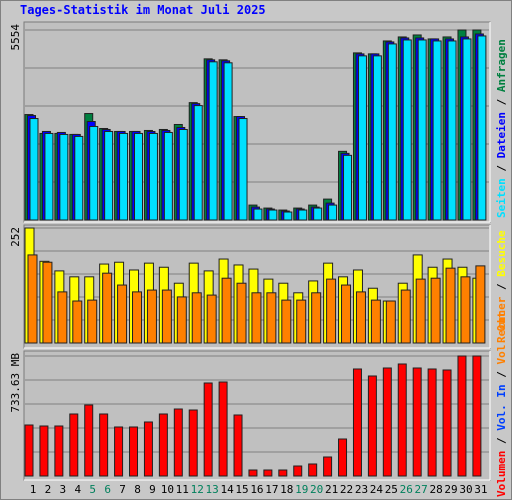  Describe the element at coordinates (501, 65) in the screenshot. I see `legend-entry: Anfragen` at that location.